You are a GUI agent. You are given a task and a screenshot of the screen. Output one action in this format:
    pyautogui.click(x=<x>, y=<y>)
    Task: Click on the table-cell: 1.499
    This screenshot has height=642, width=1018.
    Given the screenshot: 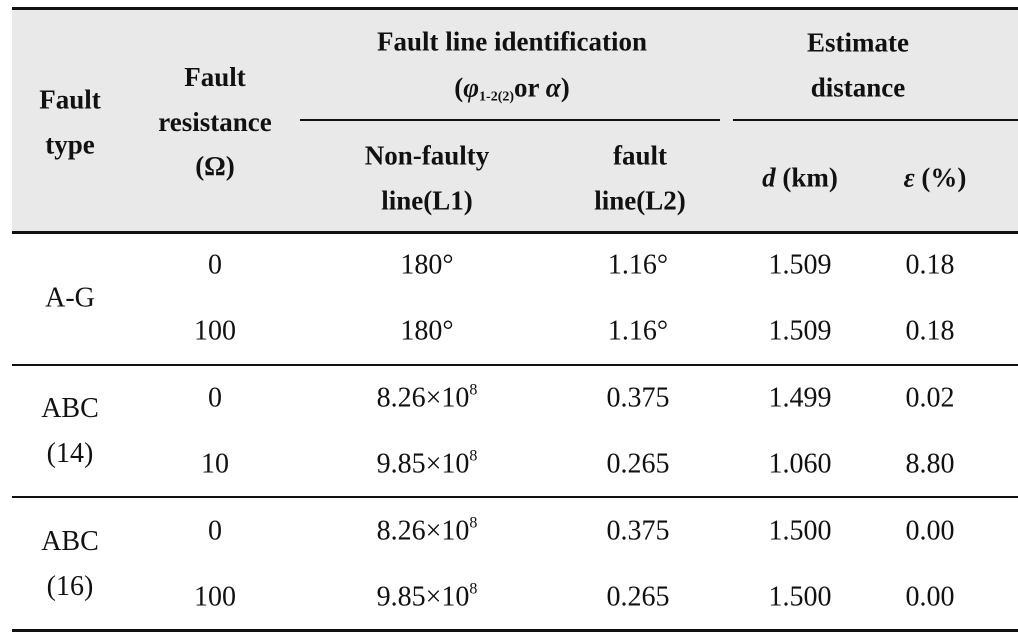 What is the action you would take?
    pyautogui.click(x=800, y=398)
    